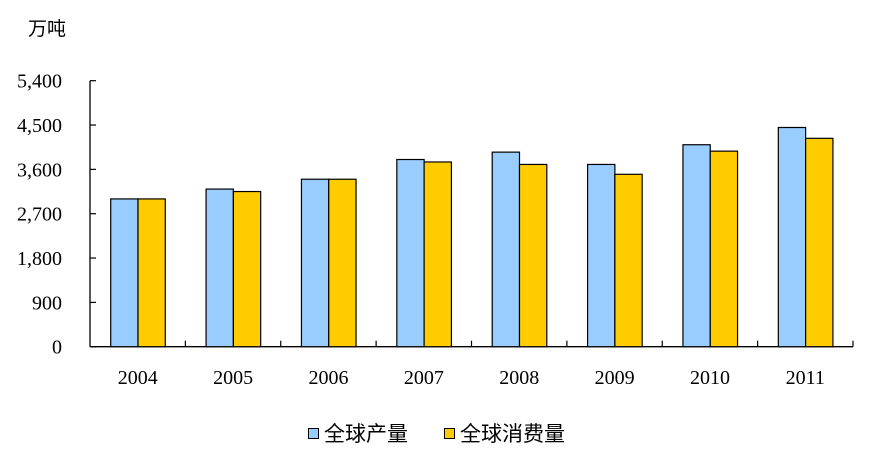 The height and width of the screenshot is (455, 877). What do you see at coordinates (315, 263) in the screenshot?
I see `bar-production-2006` at bounding box center [315, 263].